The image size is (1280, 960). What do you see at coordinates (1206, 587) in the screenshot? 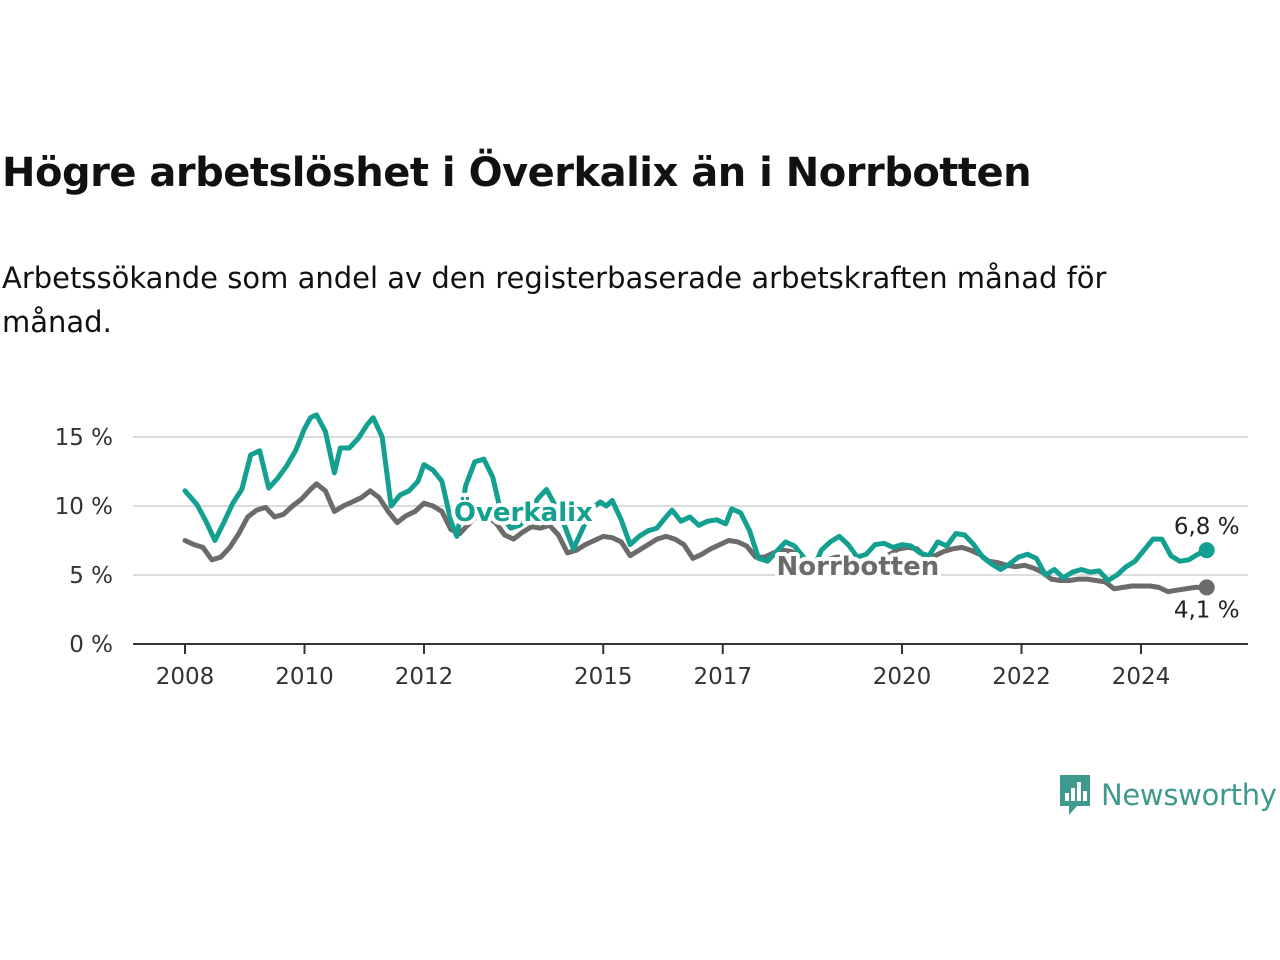
I see `end-marker-norrbotten` at bounding box center [1206, 587].